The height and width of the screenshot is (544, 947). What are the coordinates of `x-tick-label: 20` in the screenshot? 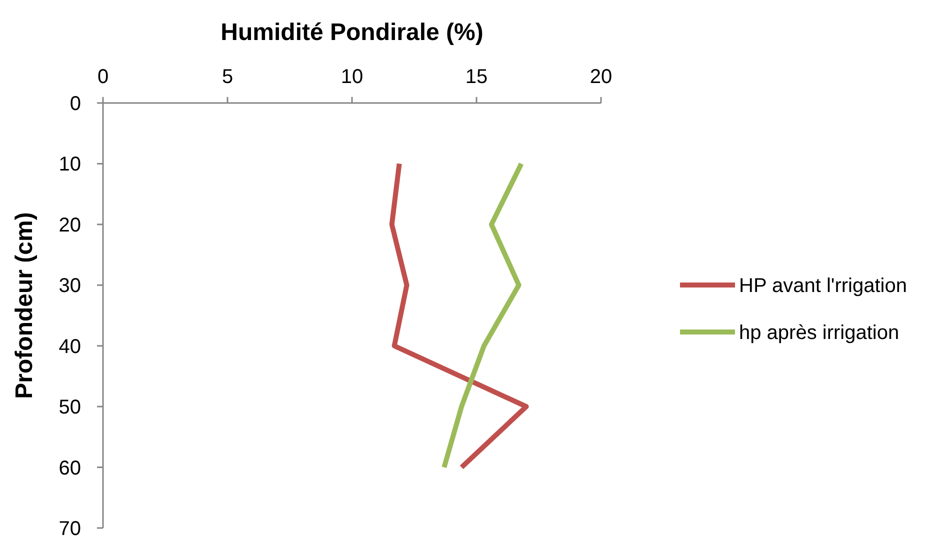 It's located at (601, 77).